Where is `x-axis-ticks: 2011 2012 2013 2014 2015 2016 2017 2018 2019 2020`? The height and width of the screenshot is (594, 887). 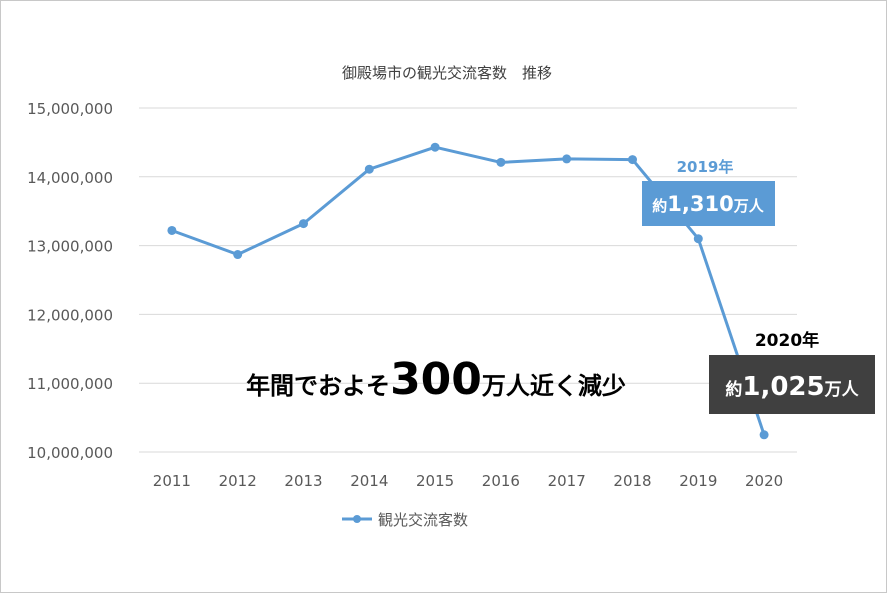
x-axis-ticks: 2011 2012 2013 2014 2015 2016 2017 2018 2019 2020 is located at coordinates (468, 481).